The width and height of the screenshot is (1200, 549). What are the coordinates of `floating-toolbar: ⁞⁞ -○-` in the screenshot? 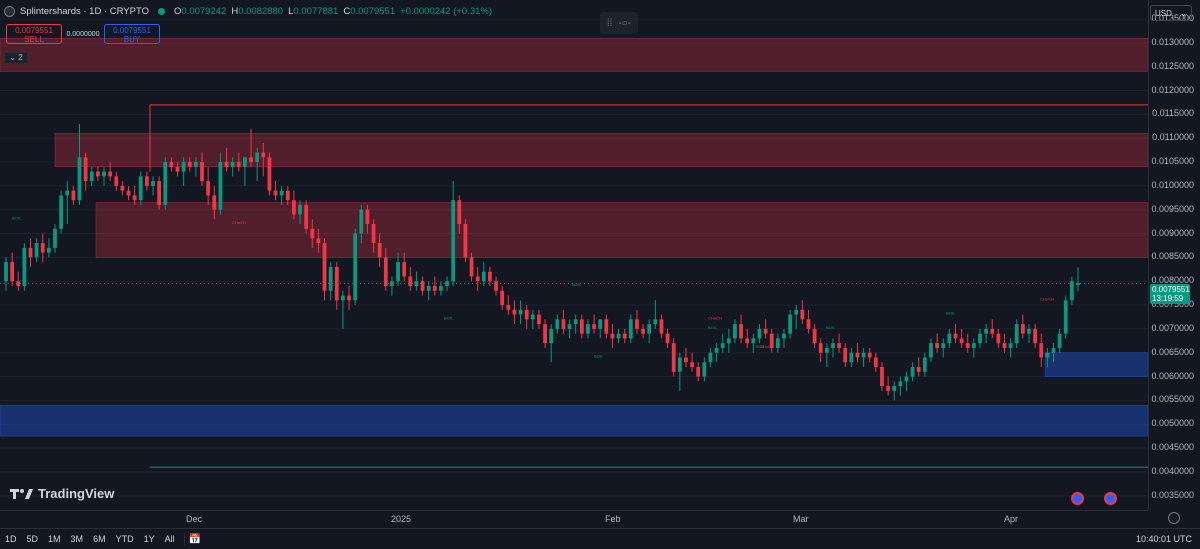 It's located at (619, 23).